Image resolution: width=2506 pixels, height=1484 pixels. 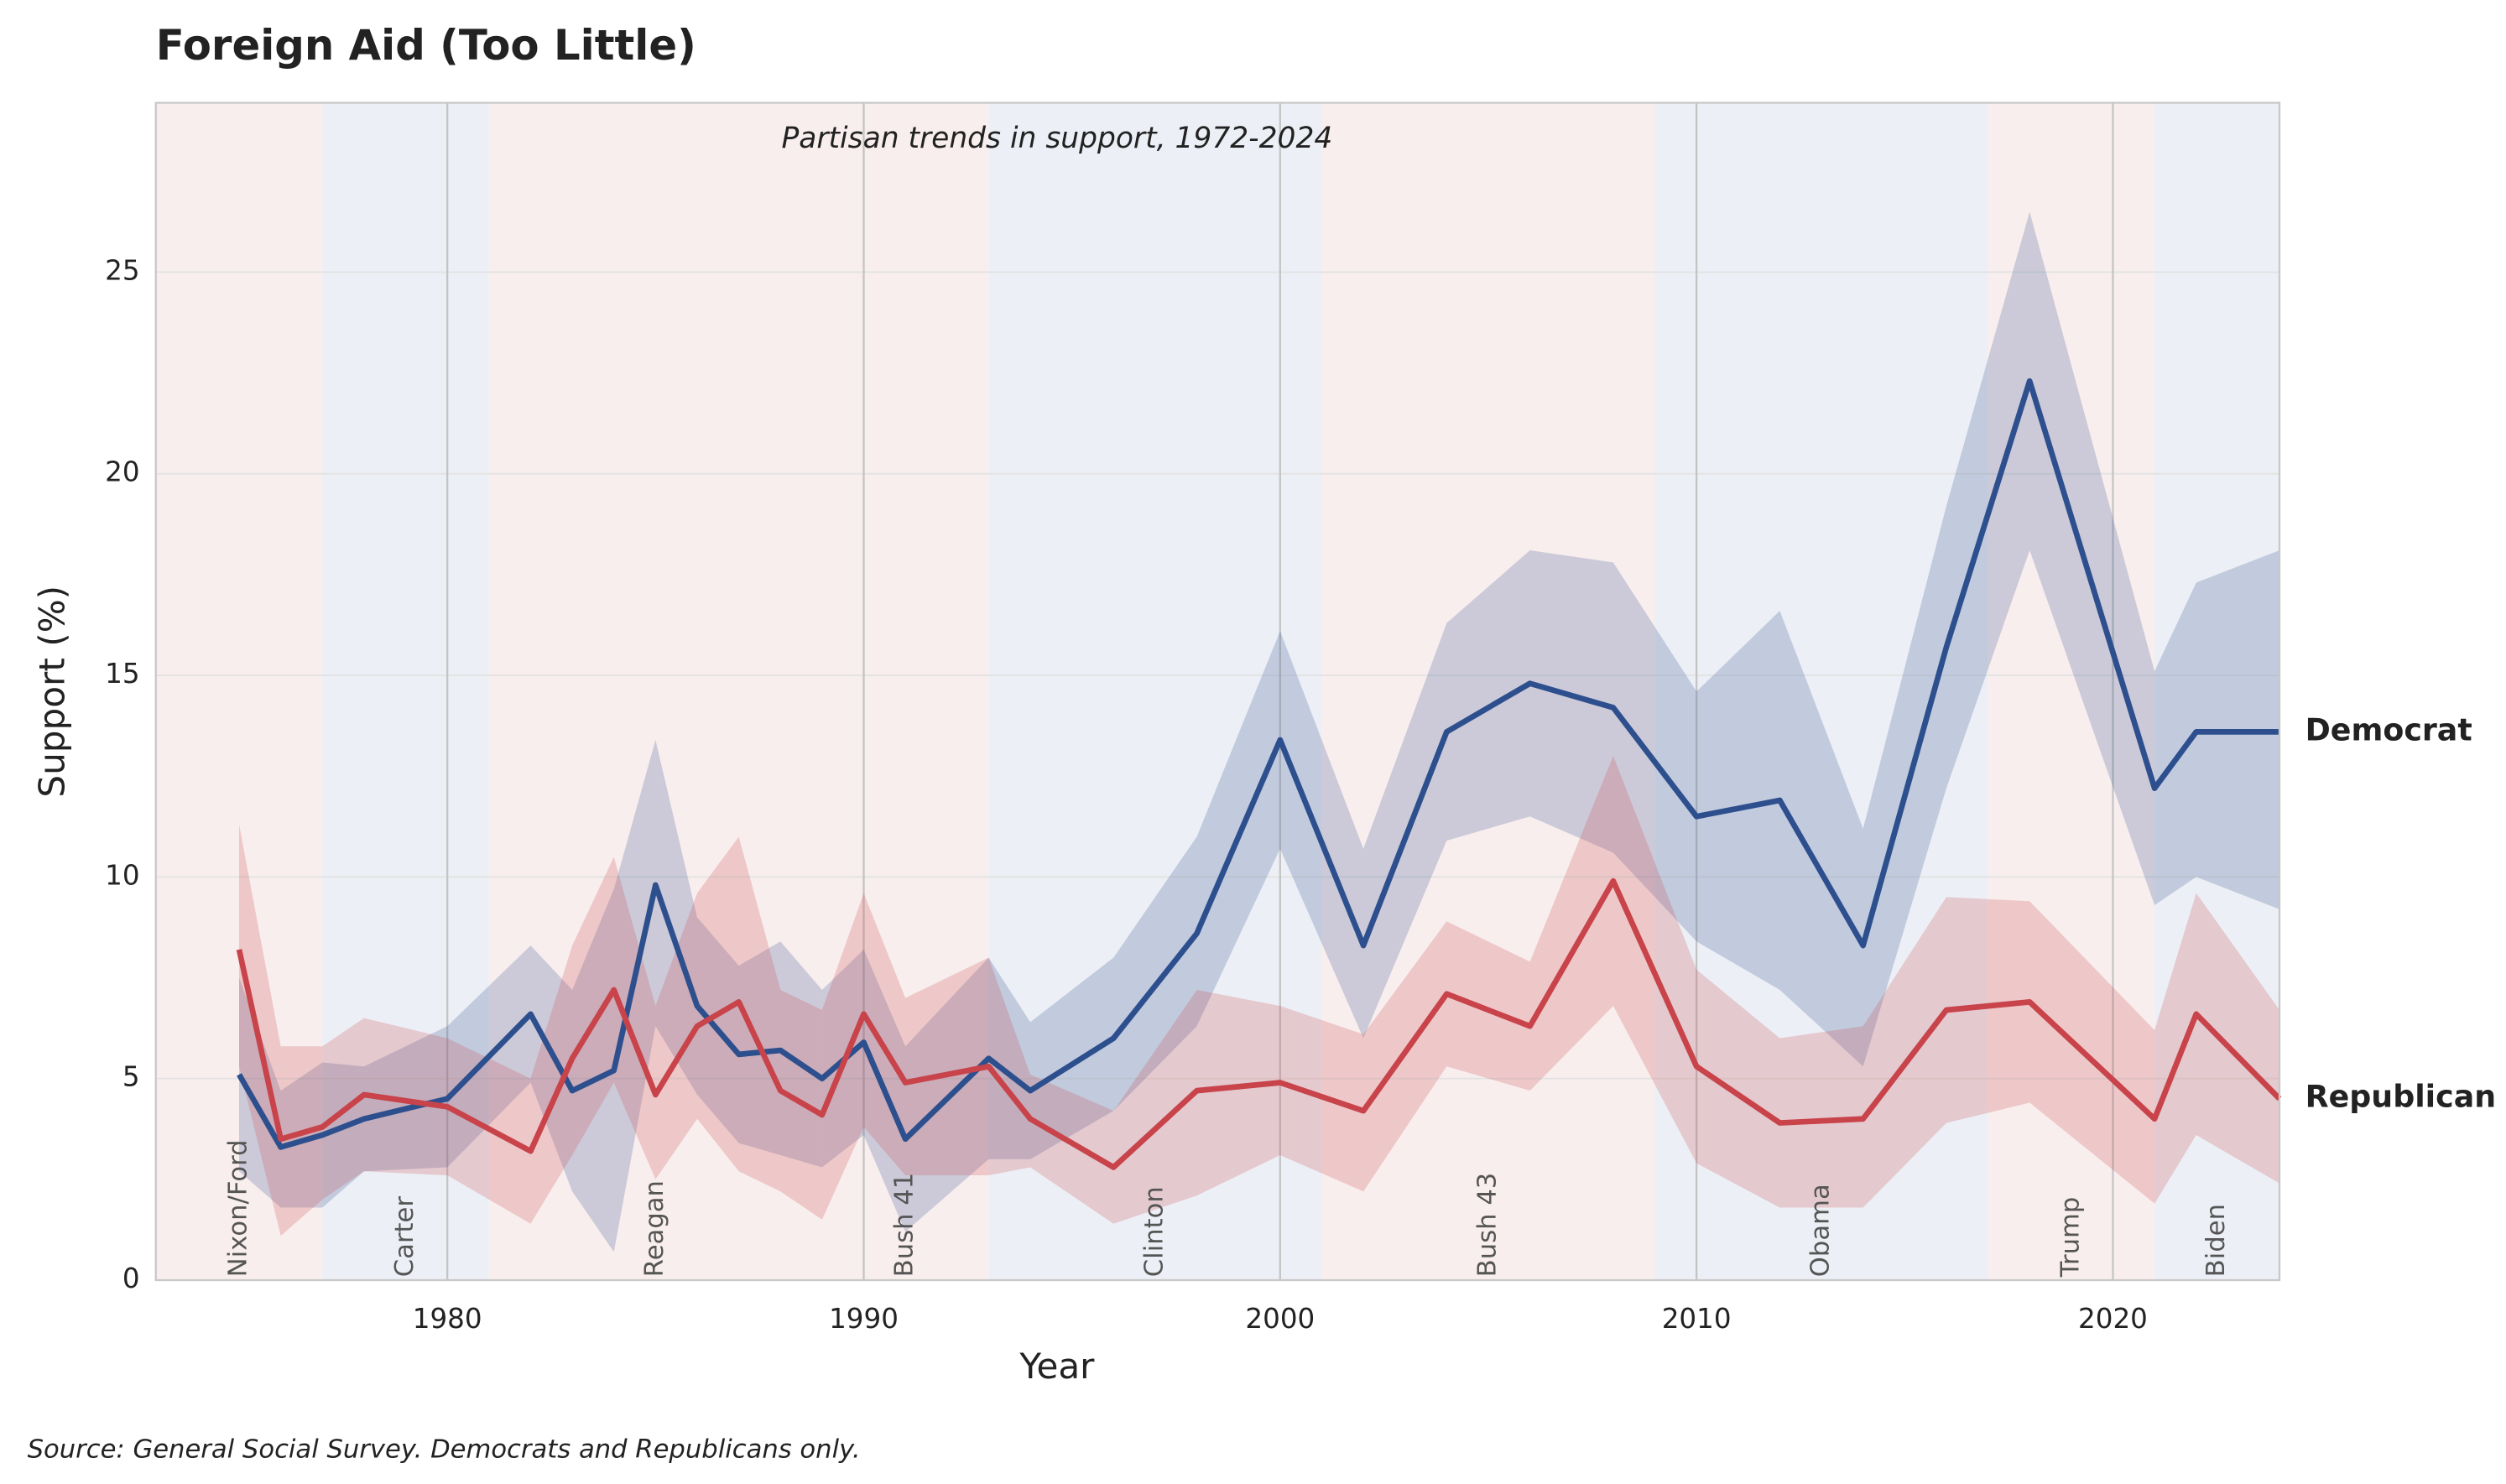 What do you see at coordinates (2070, 1237) in the screenshot?
I see `era-label: Trump` at bounding box center [2070, 1237].